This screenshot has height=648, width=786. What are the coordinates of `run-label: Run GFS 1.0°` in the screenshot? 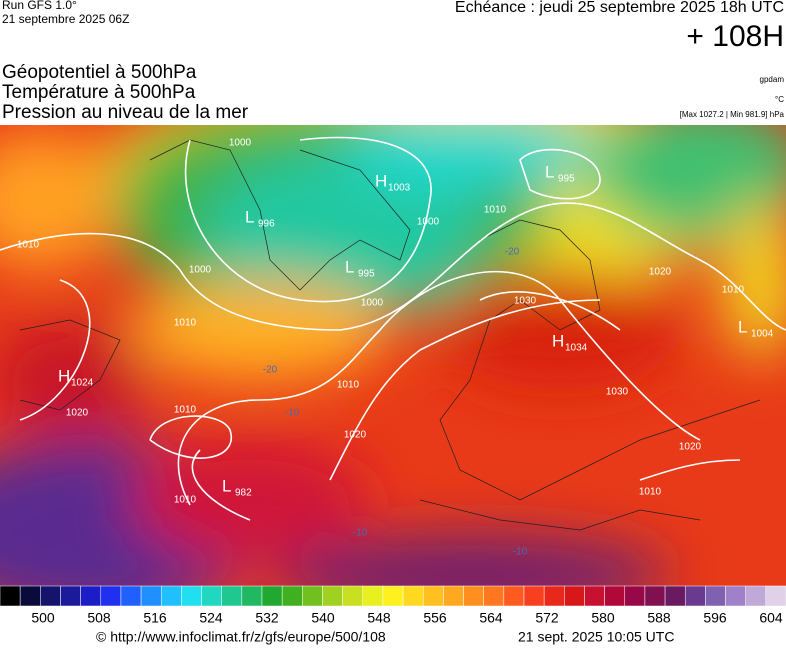 It's located at (39, 6).